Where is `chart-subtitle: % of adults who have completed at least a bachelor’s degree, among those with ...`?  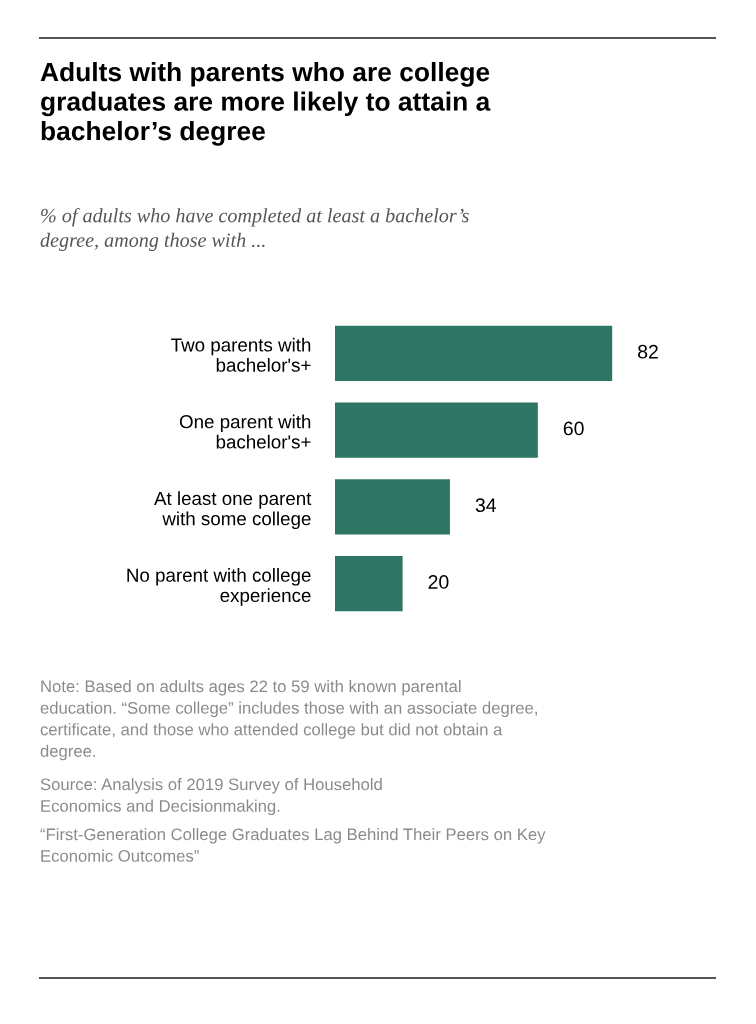
chart-subtitle: % of adults who have completed at least a bachelor’s degree, among those with ... is located at coordinates (254, 230).